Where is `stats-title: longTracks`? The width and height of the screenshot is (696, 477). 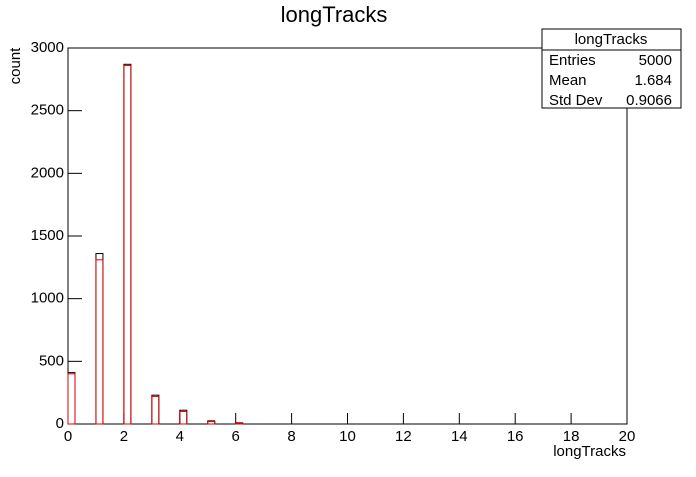
stats-title: longTracks is located at coordinates (611, 39).